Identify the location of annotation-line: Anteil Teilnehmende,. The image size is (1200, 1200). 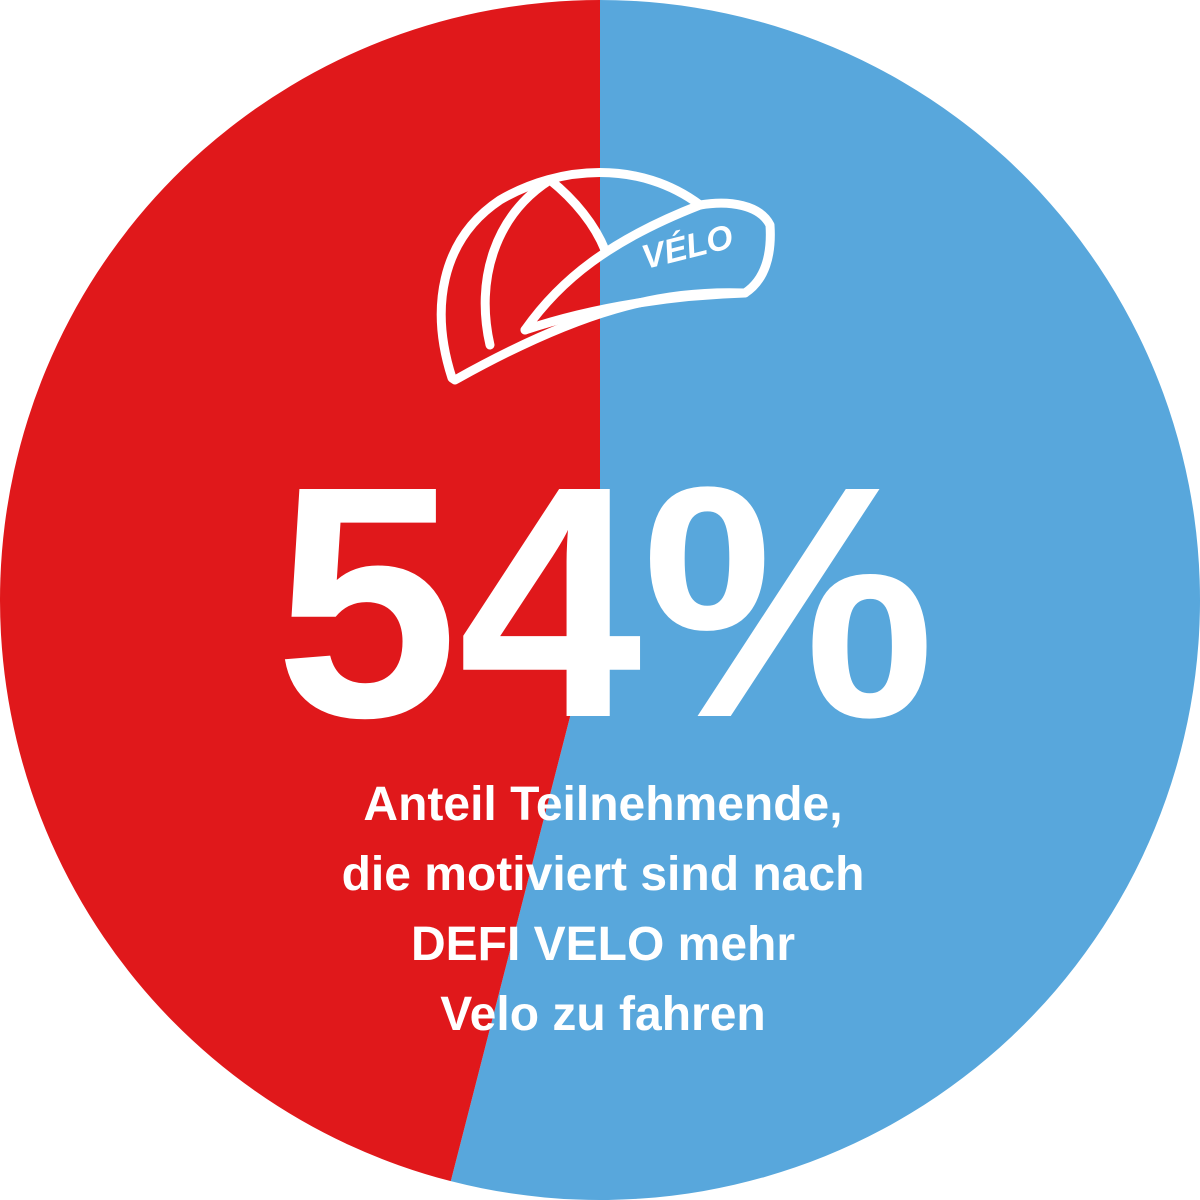
(602, 804).